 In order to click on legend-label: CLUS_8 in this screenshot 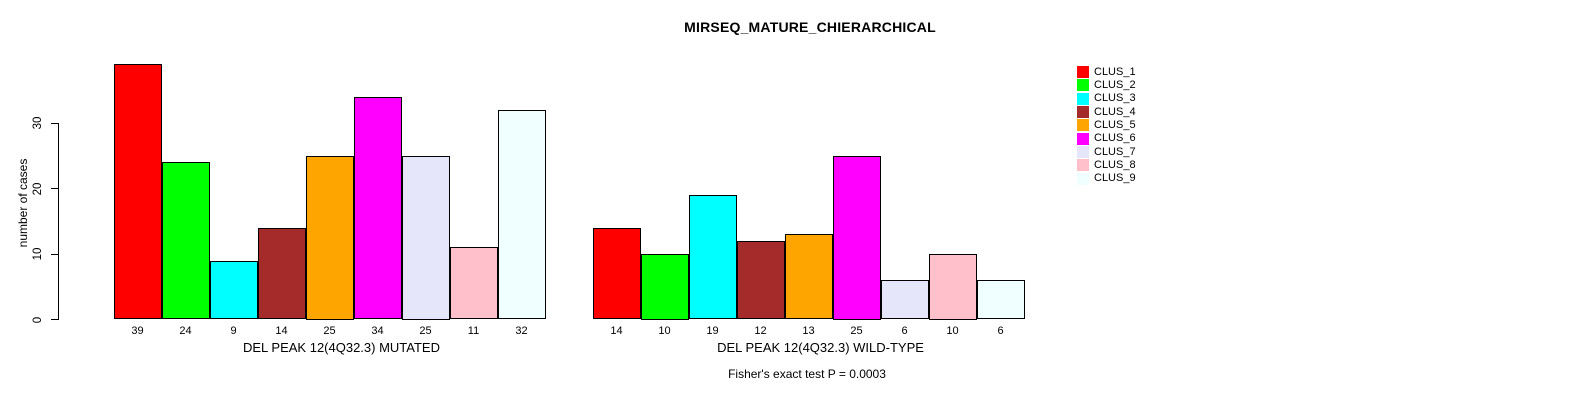, I will do `click(1115, 164)`.